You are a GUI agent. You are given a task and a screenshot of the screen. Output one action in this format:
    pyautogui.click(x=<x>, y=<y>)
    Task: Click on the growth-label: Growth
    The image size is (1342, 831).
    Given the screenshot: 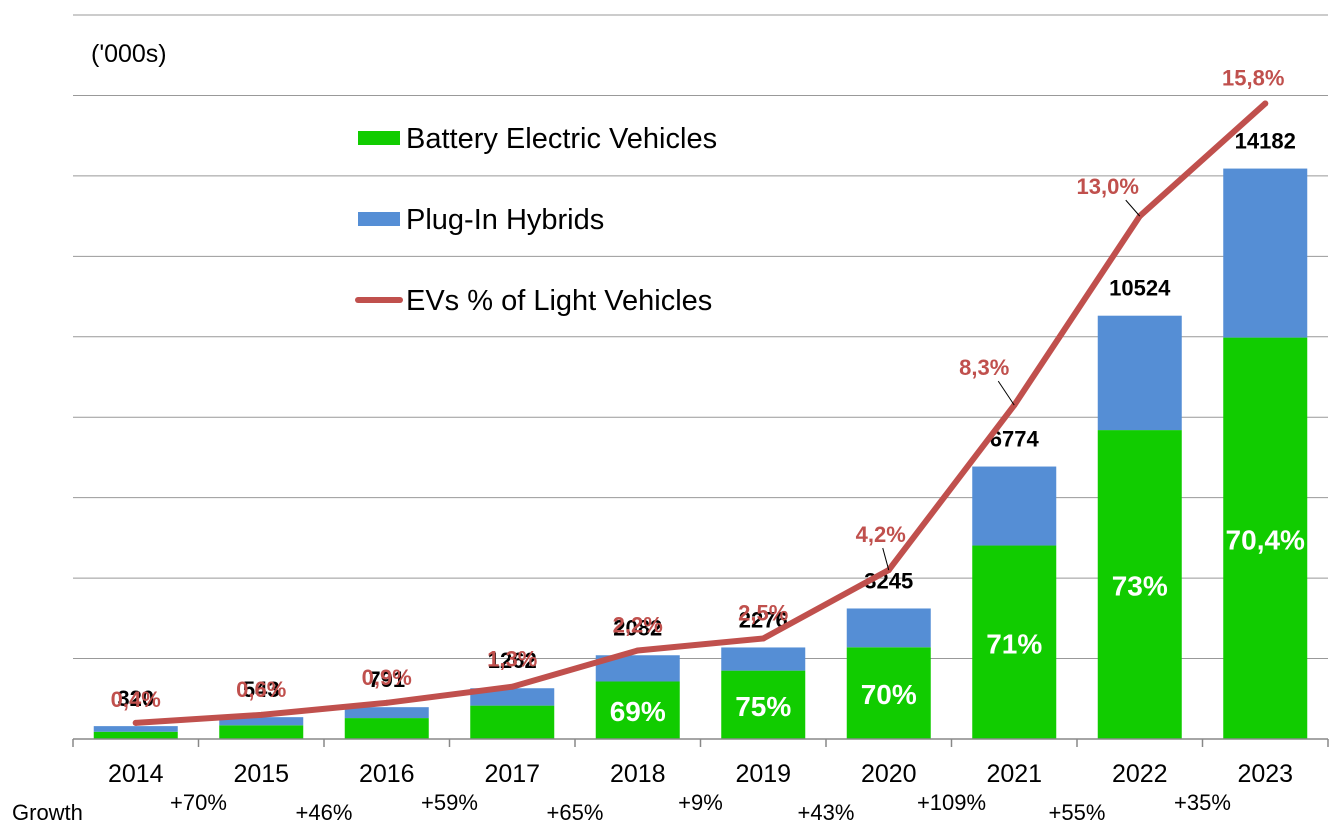 What is the action you would take?
    pyautogui.click(x=47, y=812)
    